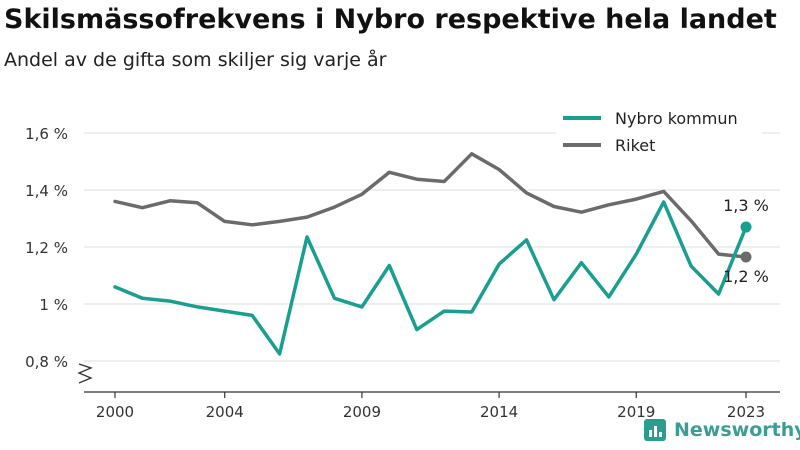 This screenshot has height=450, width=800. What do you see at coordinates (46, 248) in the screenshot?
I see `y-tick-label: 1,2 %` at bounding box center [46, 248].